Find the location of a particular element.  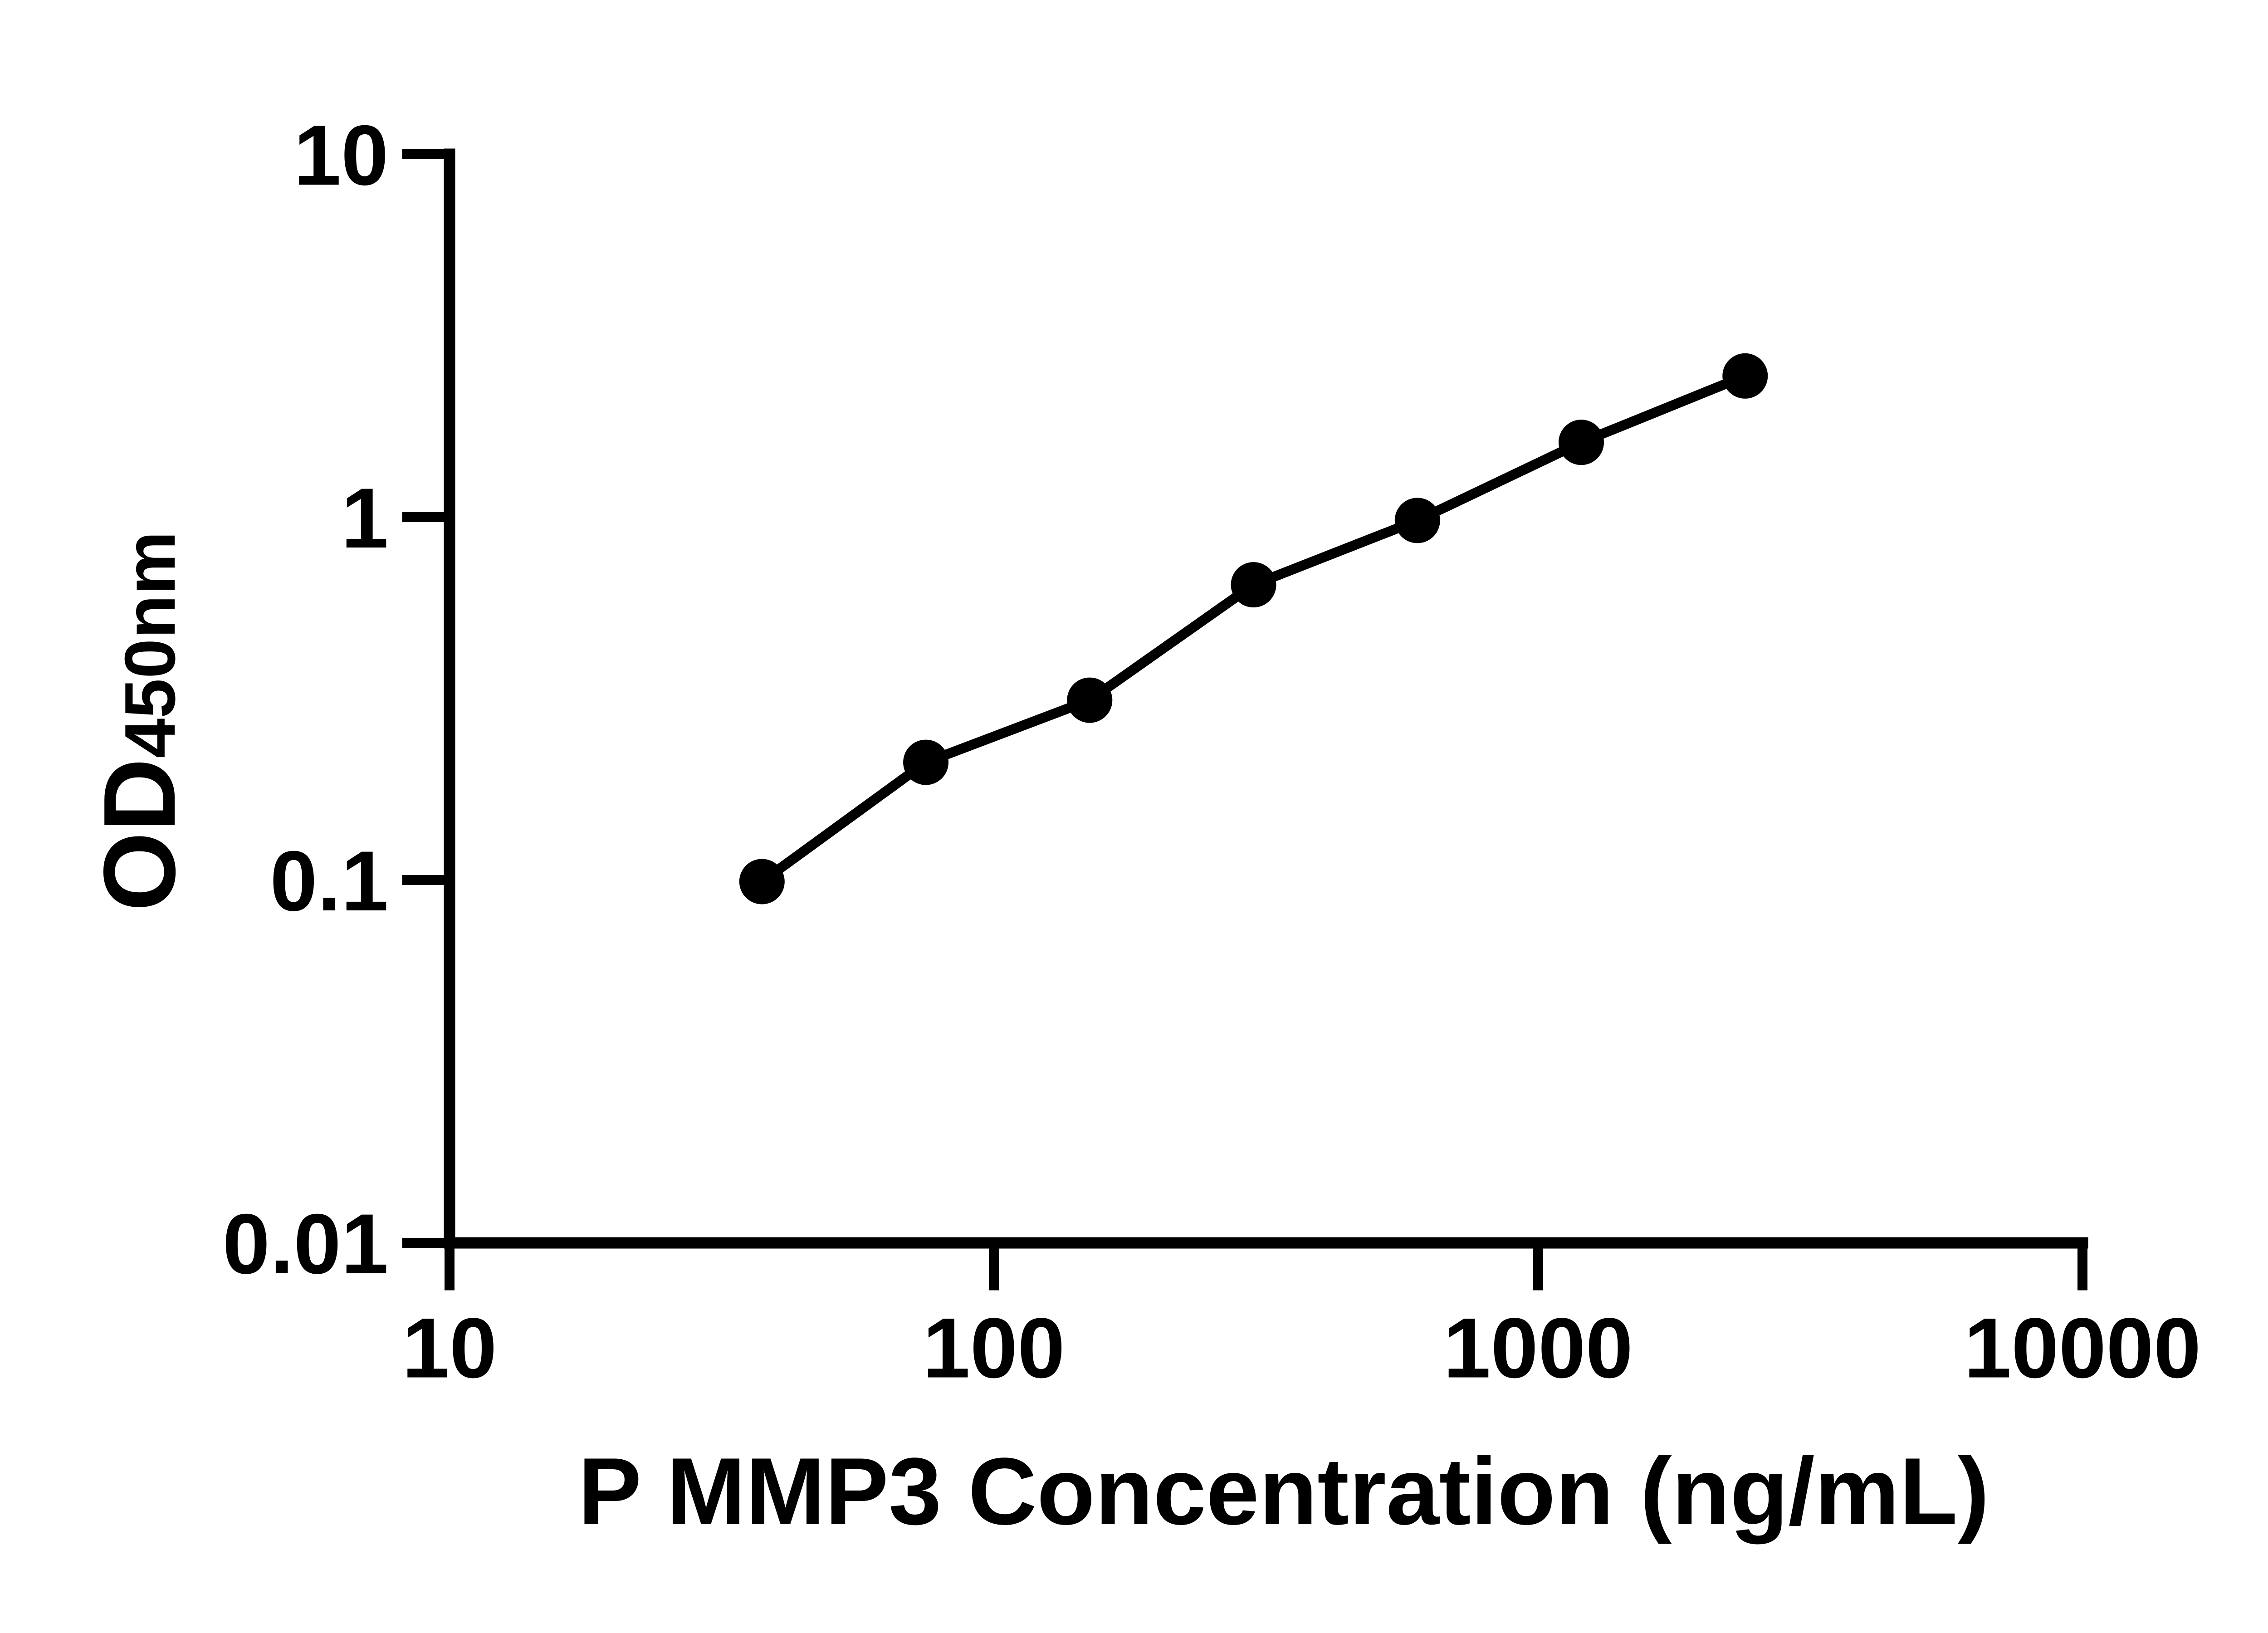

y-tick-label: 10 is located at coordinates (340, 155).